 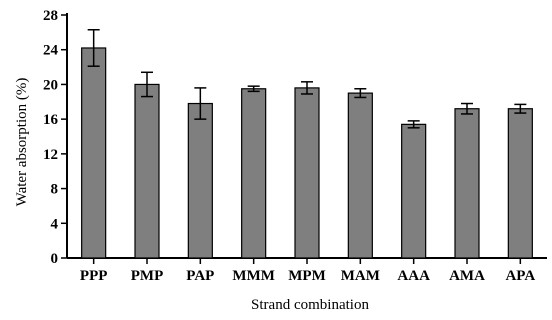 What do you see at coordinates (360, 276) in the screenshot?
I see `x-tick-label: MAM` at bounding box center [360, 276].